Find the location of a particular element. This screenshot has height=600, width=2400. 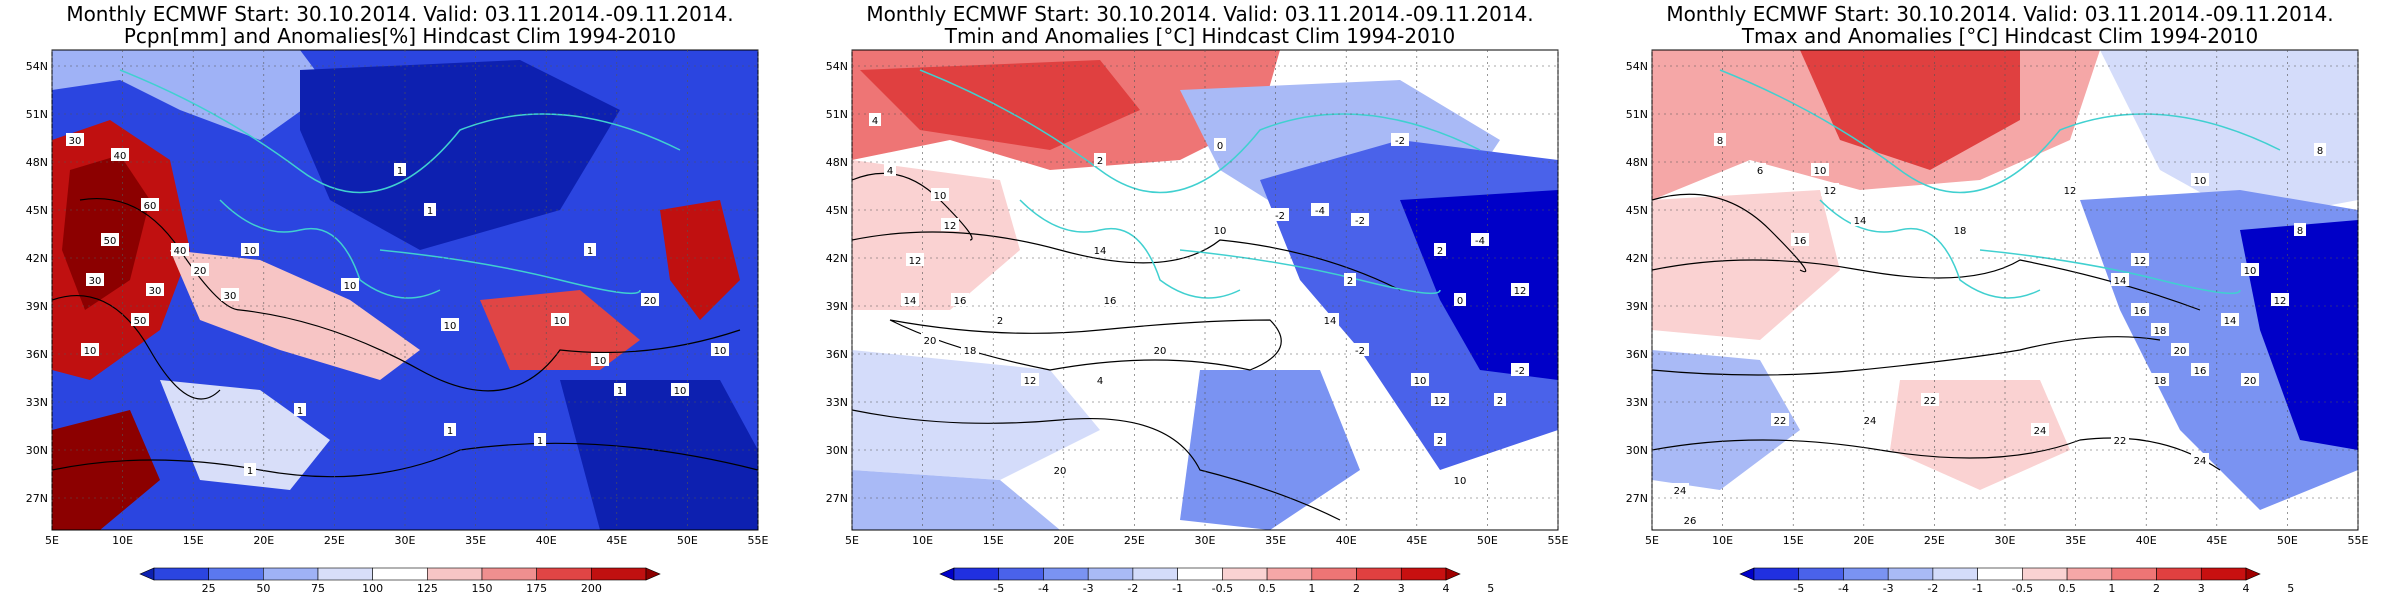

y-tick-label: 33N is located at coordinates (837, 402).